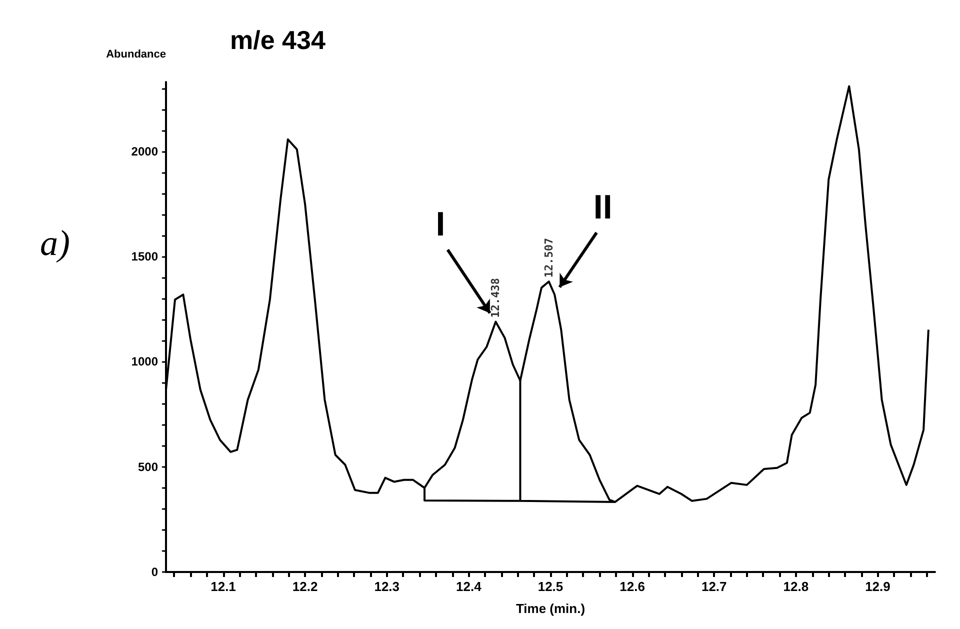 The height and width of the screenshot is (629, 960). Describe the element at coordinates (495, 298) in the screenshot. I see `annotation: 12.438` at that location.